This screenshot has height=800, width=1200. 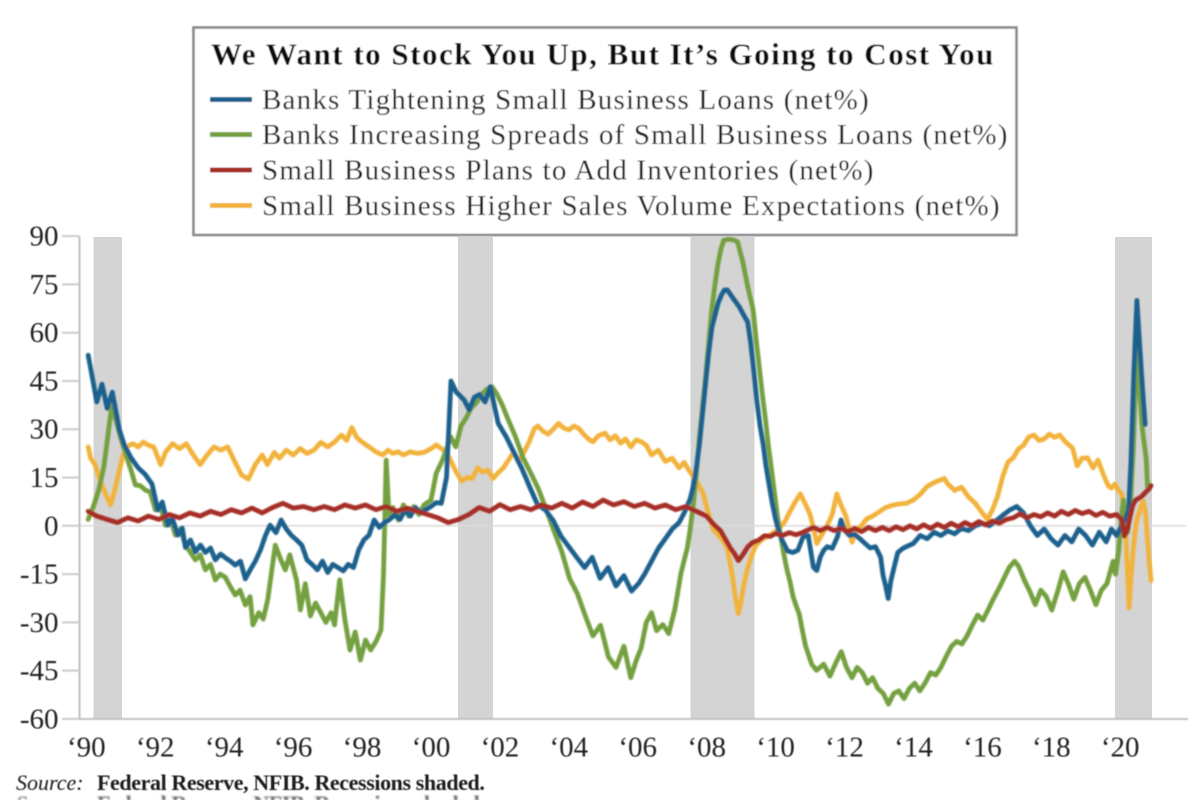 I want to click on svg-text: -45, so click(x=39, y=671).